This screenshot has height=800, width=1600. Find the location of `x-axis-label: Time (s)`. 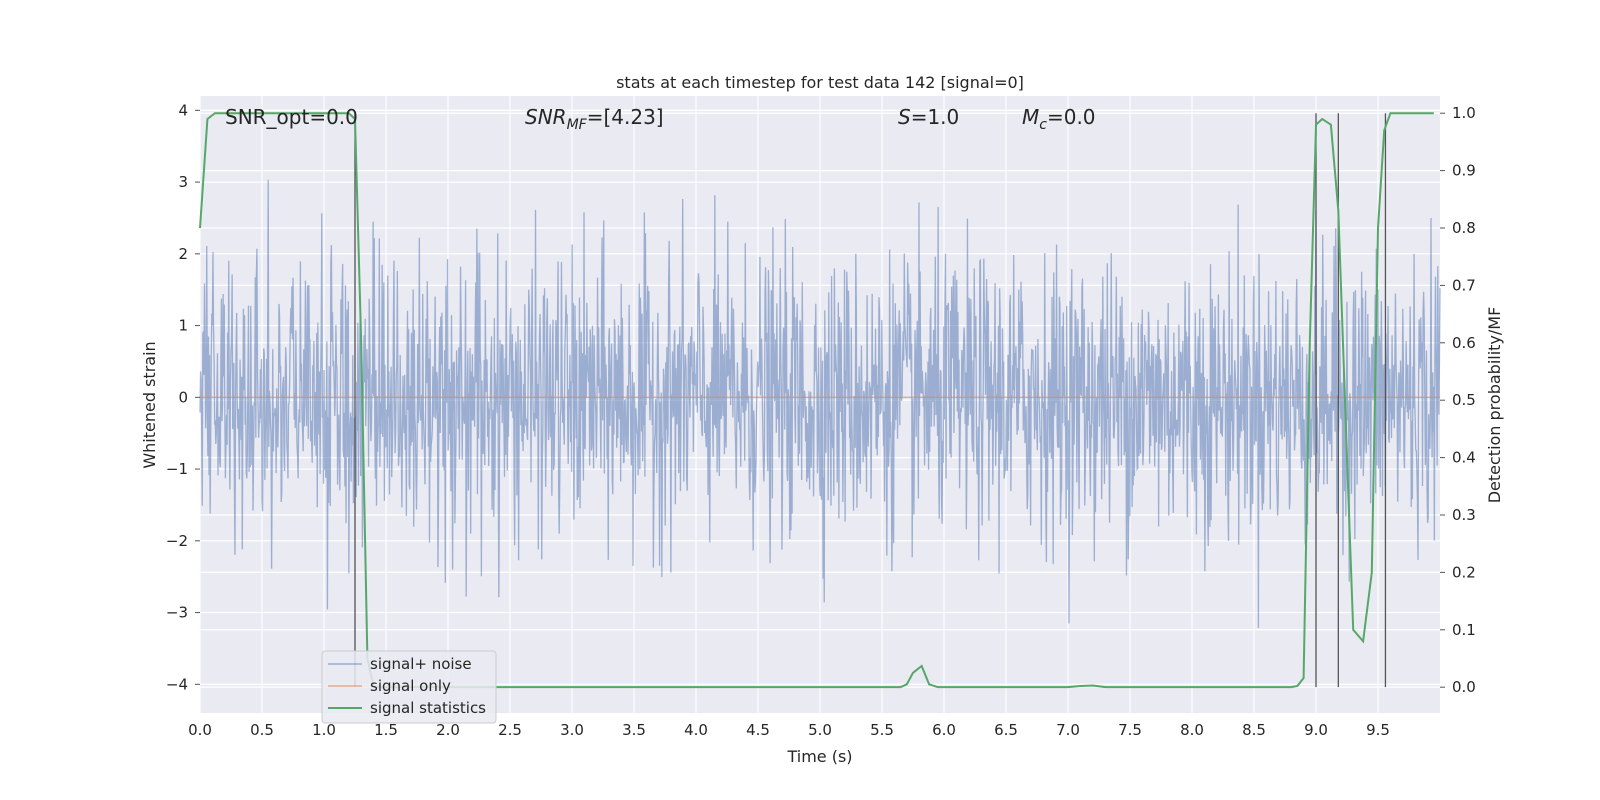

x-axis-label: Time (s) is located at coordinates (819, 756).